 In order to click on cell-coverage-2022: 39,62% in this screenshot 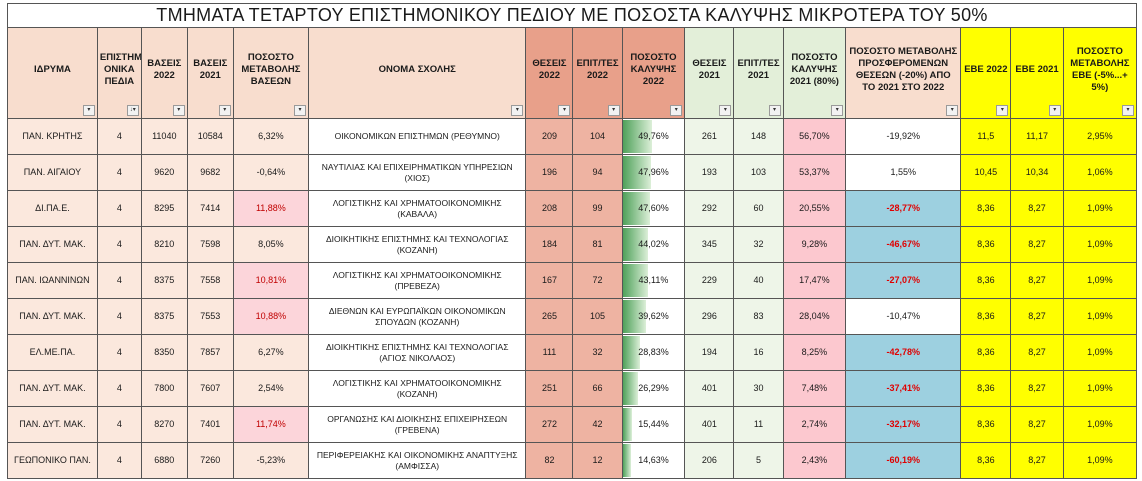, I will do `click(653, 316)`.